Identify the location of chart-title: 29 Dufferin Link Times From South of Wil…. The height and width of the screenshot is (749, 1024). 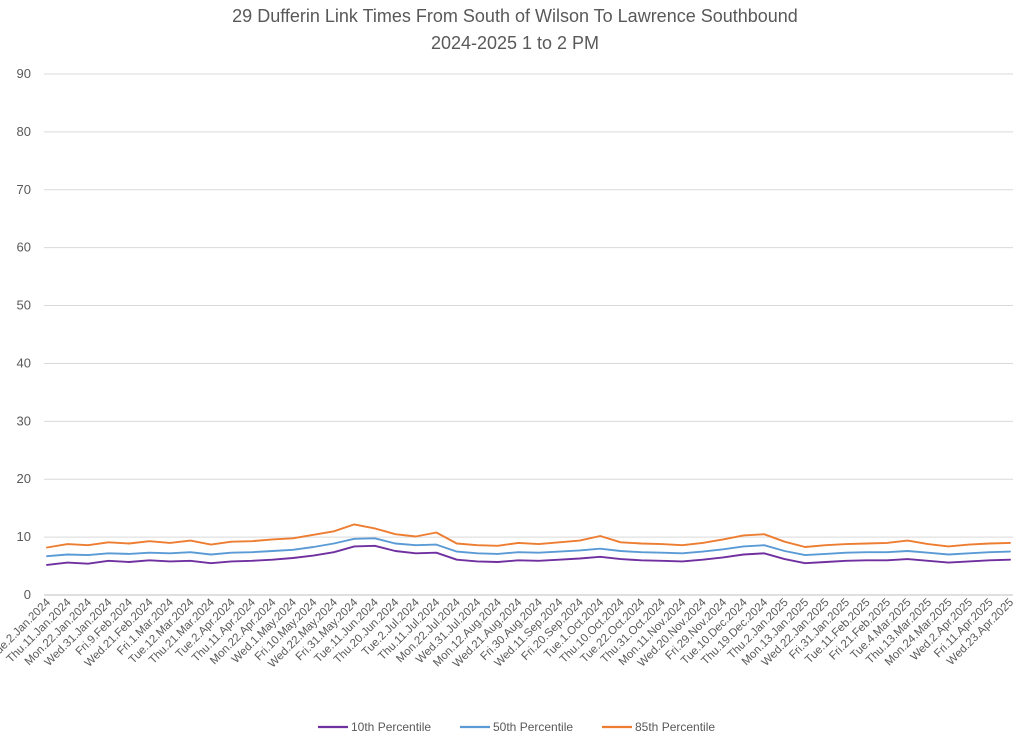
(515, 16).